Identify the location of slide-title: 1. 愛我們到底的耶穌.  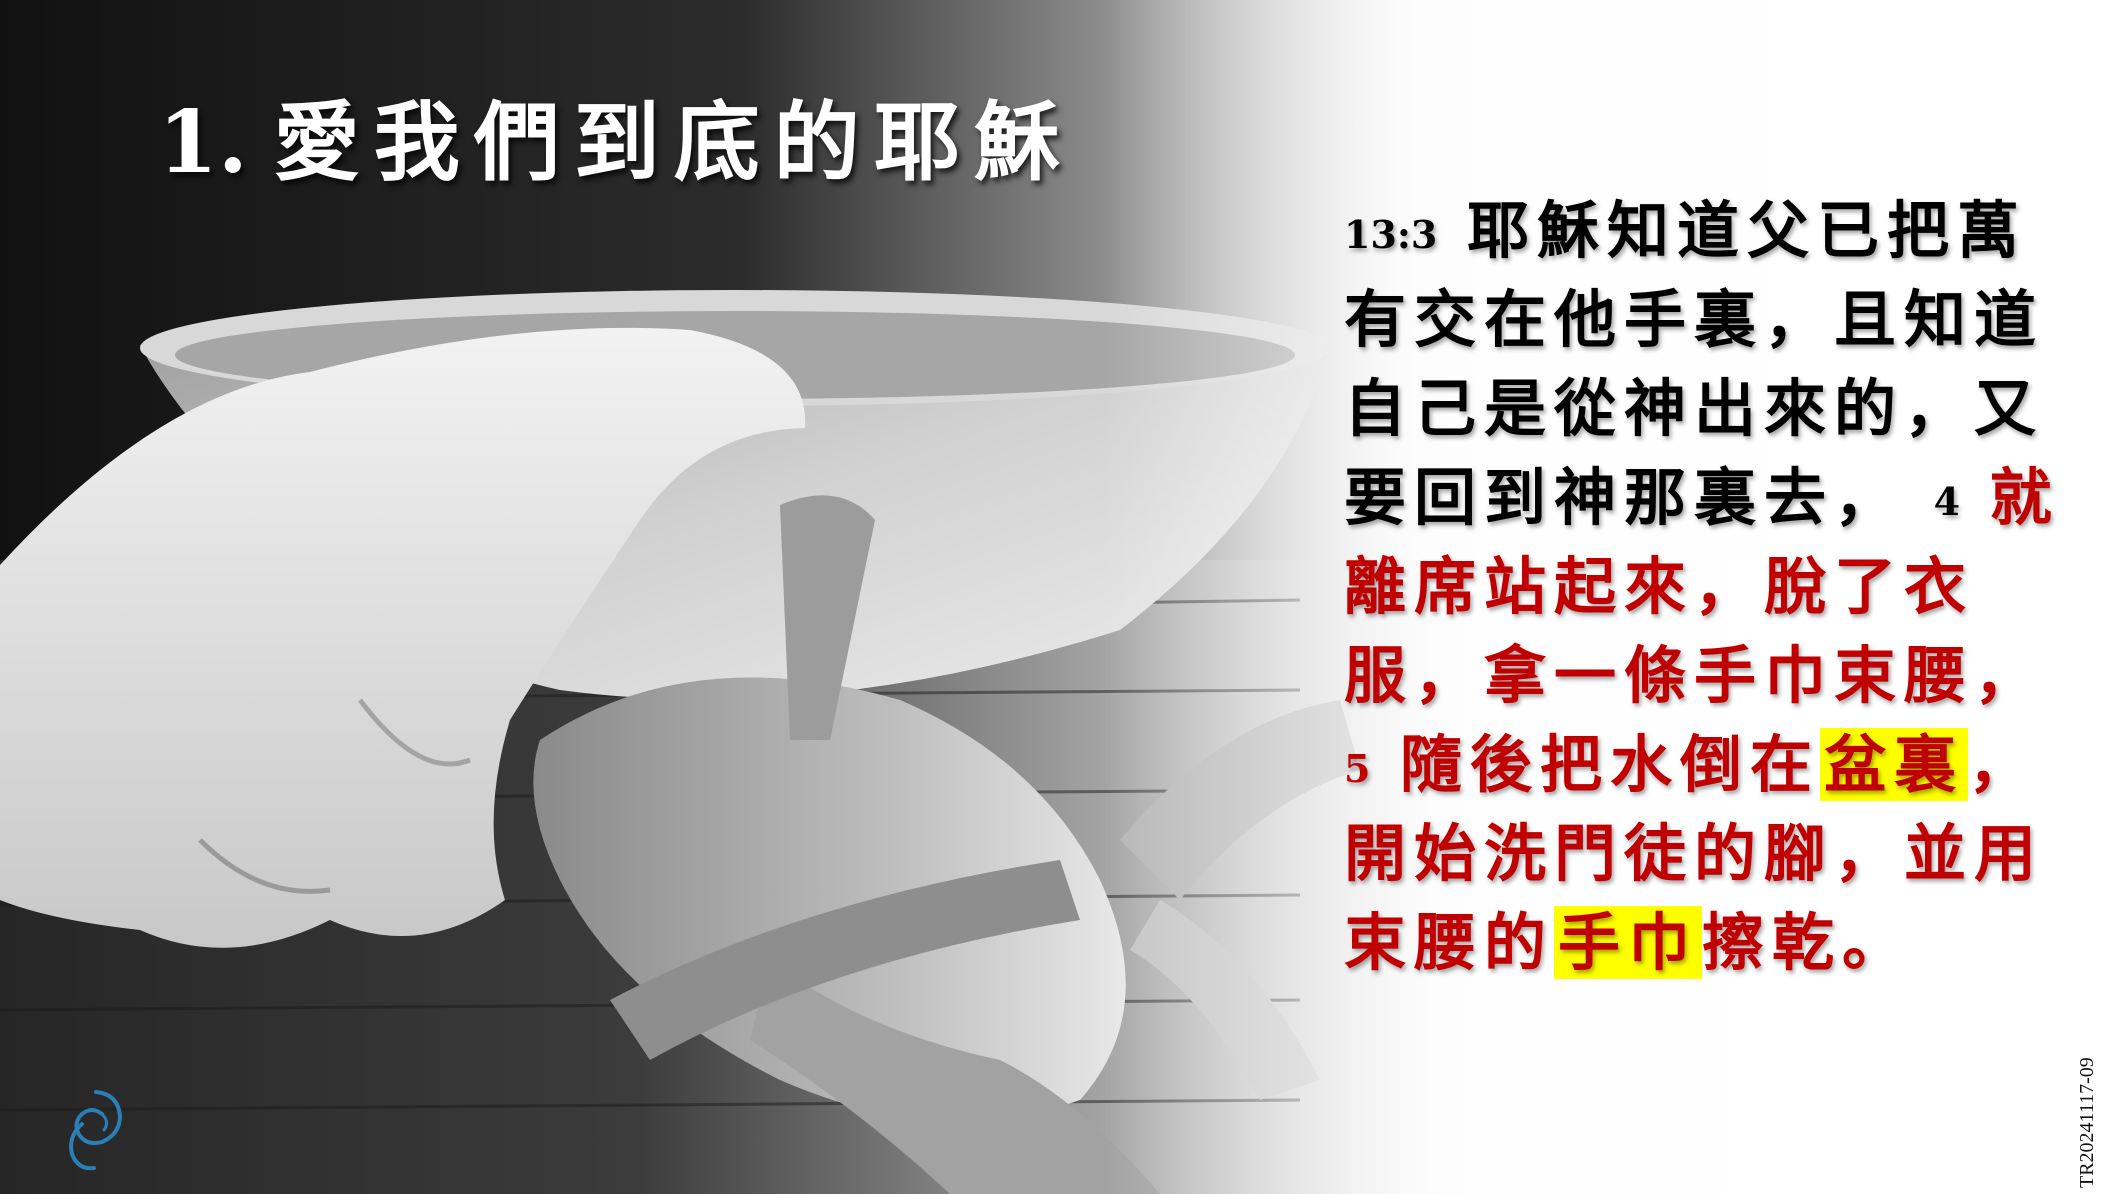
(616, 134).